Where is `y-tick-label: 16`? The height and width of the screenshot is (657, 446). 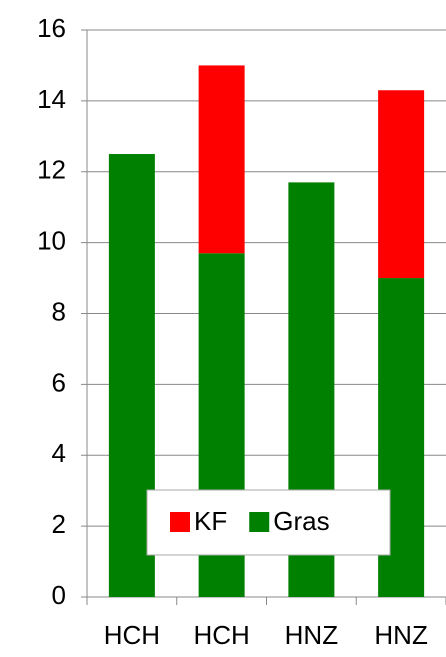
y-tick-label: 16 is located at coordinates (51, 28).